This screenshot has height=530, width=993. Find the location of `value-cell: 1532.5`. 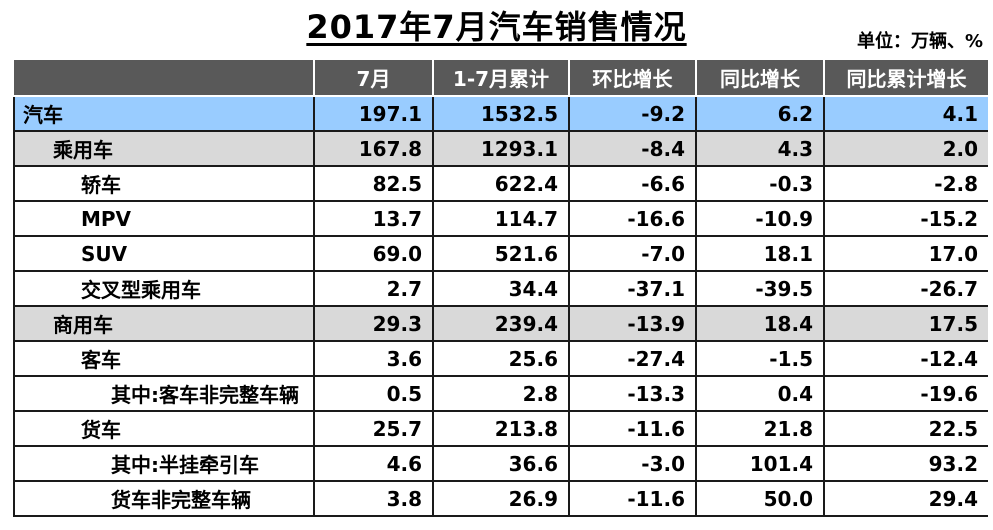

value-cell: 1532.5 is located at coordinates (500, 114).